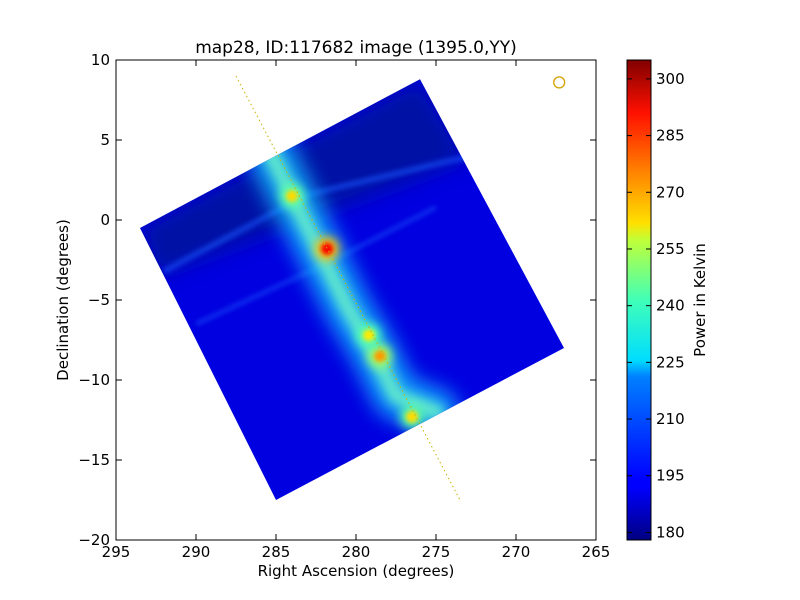 Image resolution: width=800 pixels, height=600 pixels. Describe the element at coordinates (94, 540) in the screenshot. I see `y-tick-label: −20` at that location.